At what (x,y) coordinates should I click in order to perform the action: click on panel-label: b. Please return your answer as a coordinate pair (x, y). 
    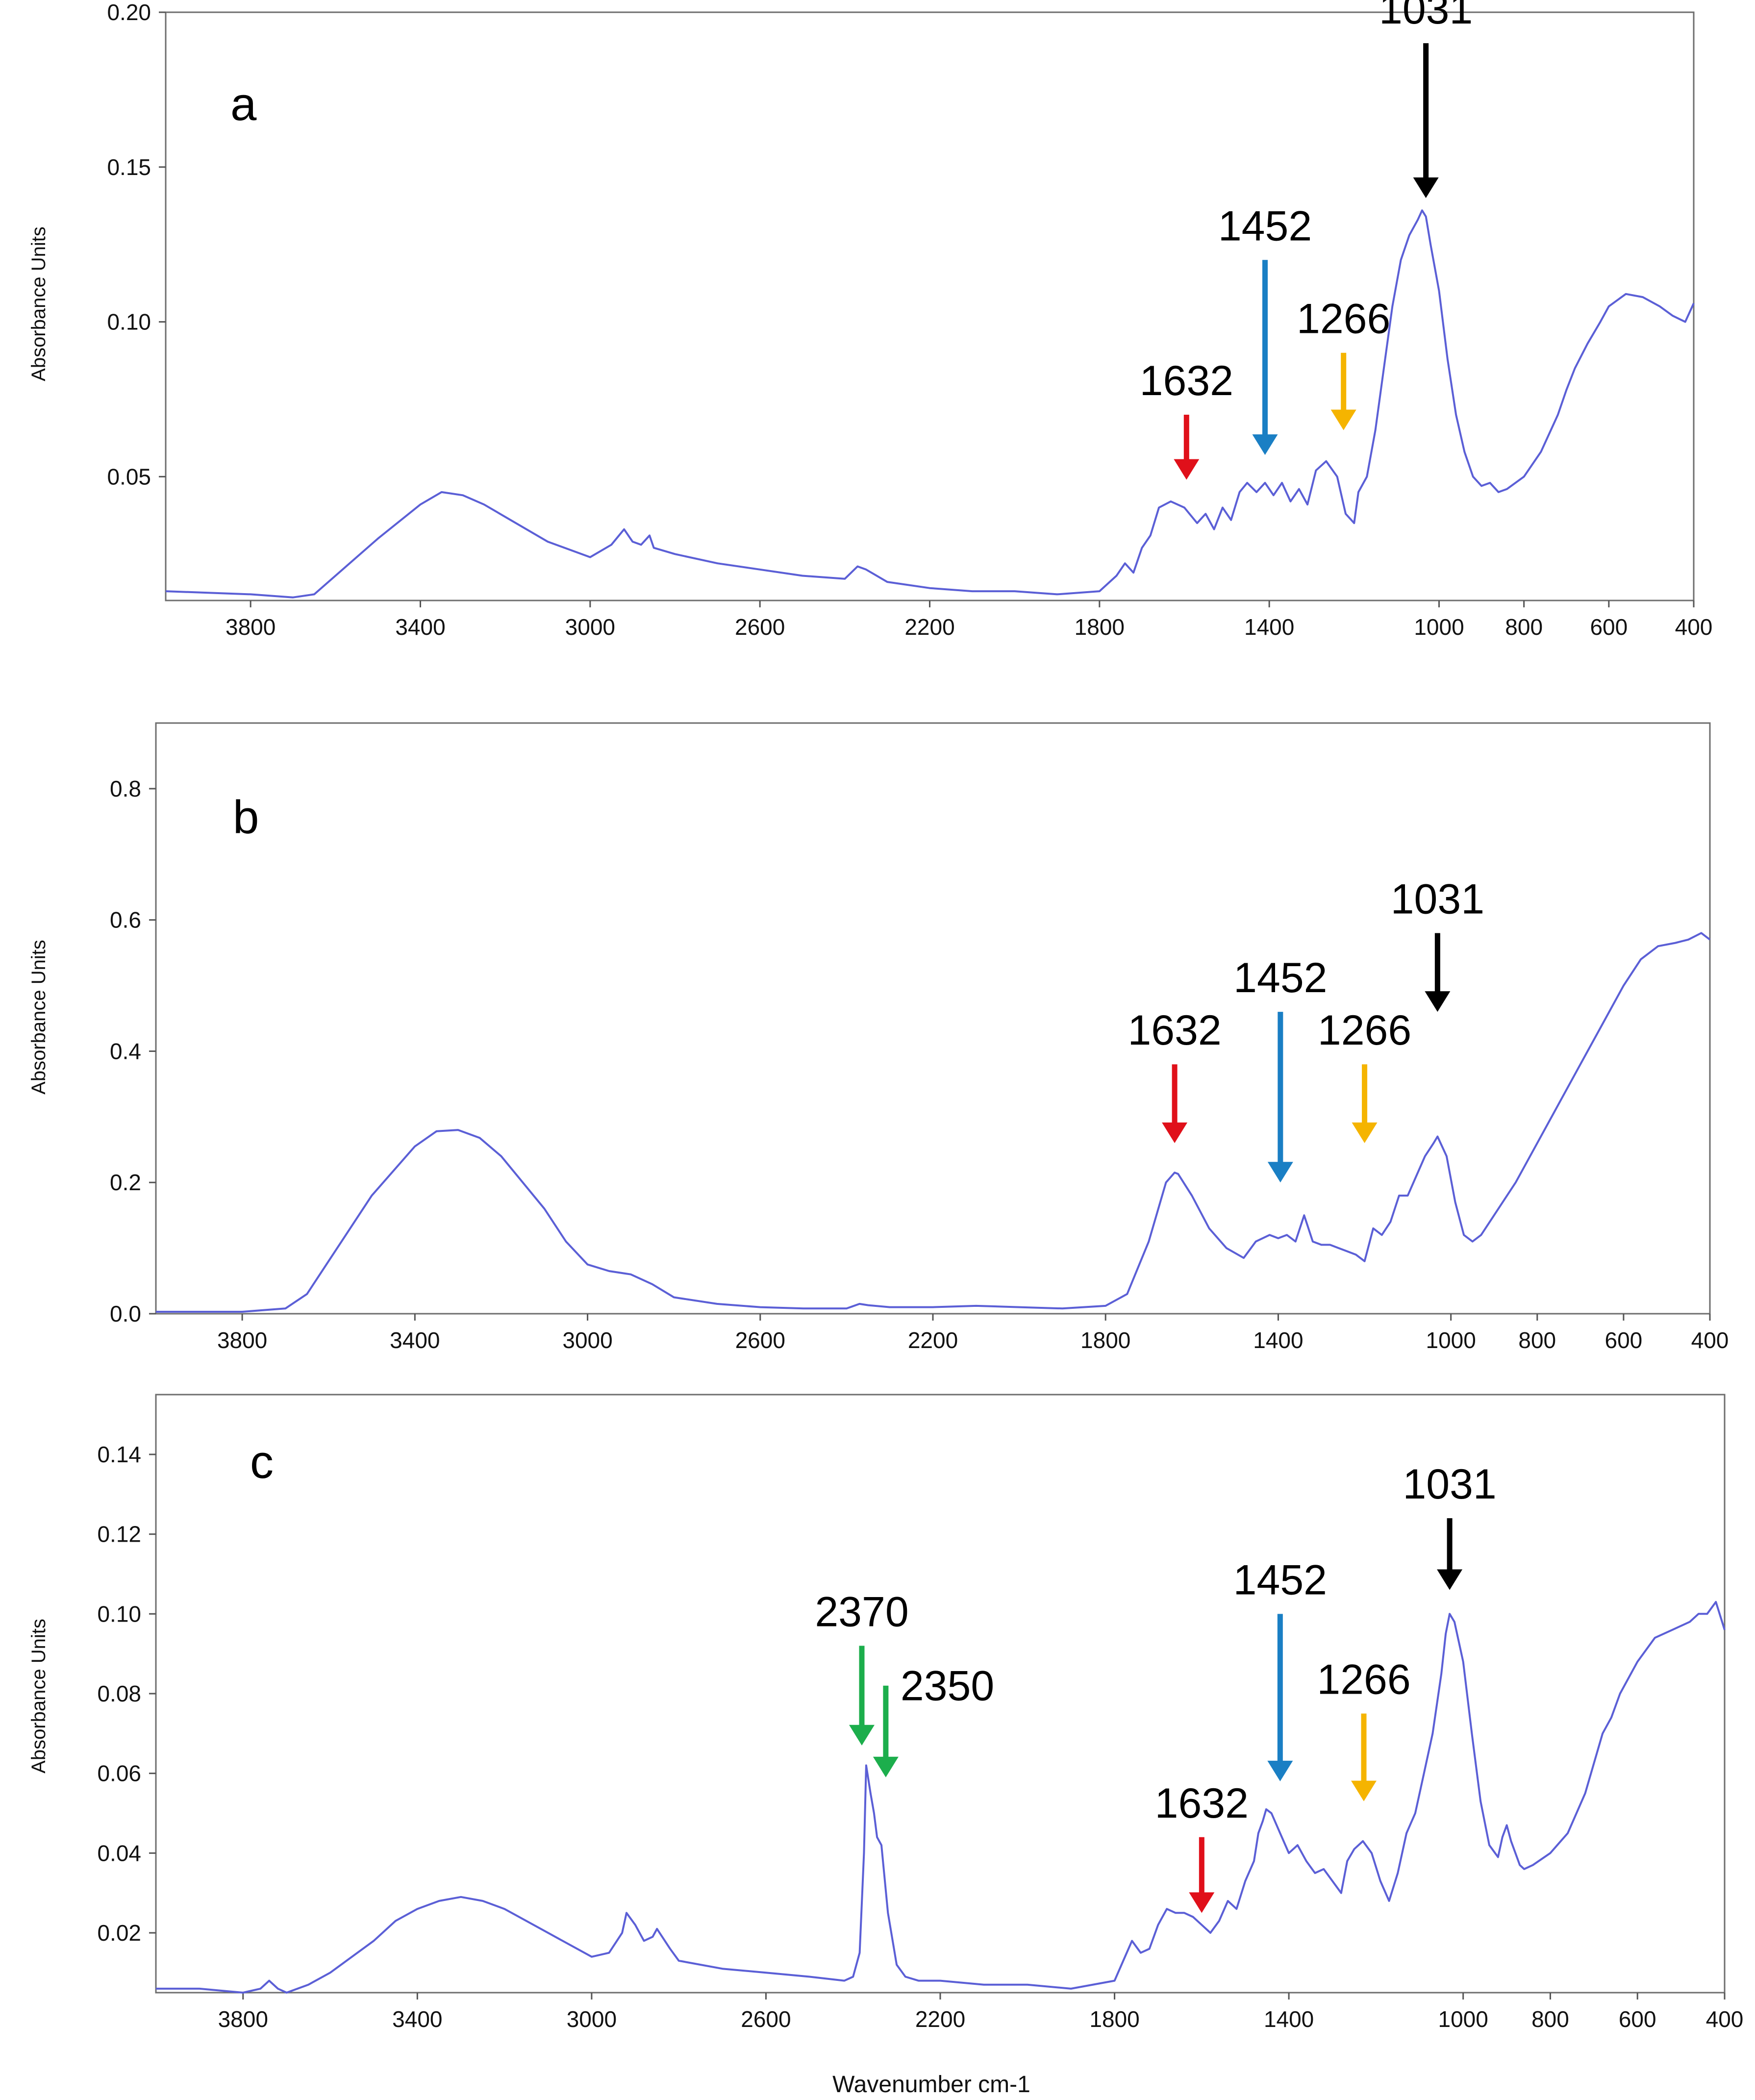
    Looking at the image, I should click on (246, 817).